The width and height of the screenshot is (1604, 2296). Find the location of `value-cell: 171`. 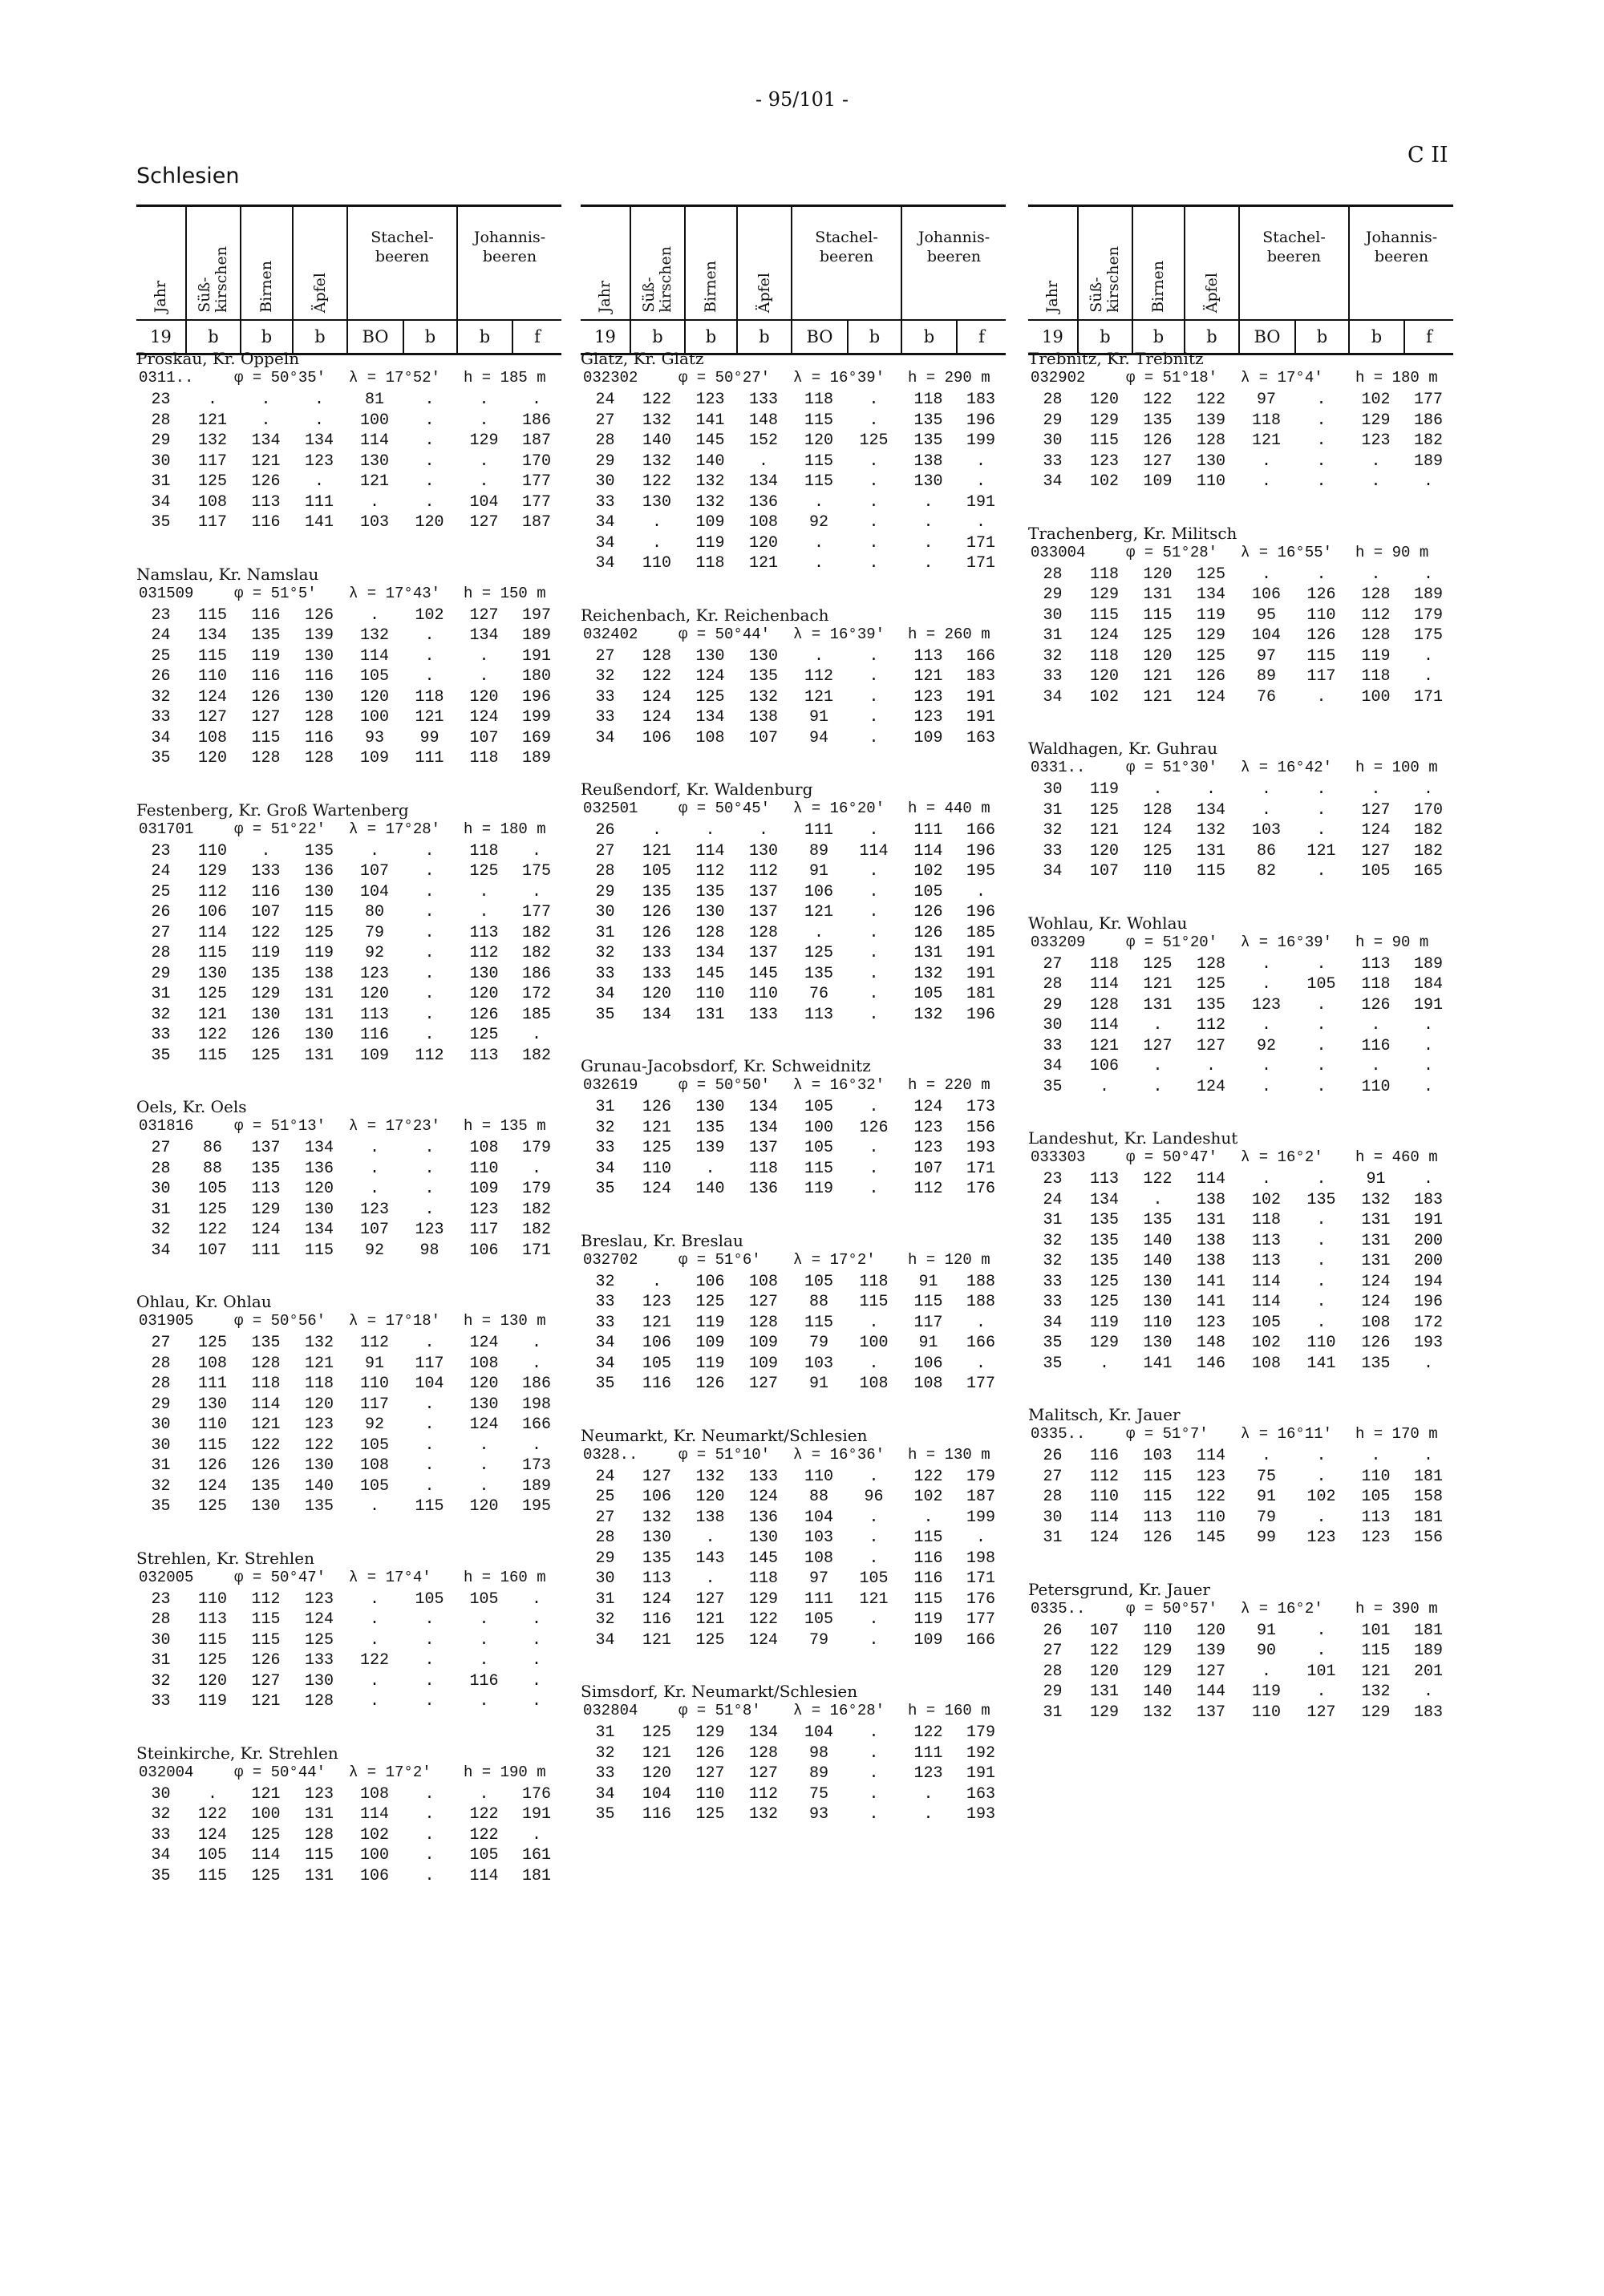

value-cell: 171 is located at coordinates (980, 1579).